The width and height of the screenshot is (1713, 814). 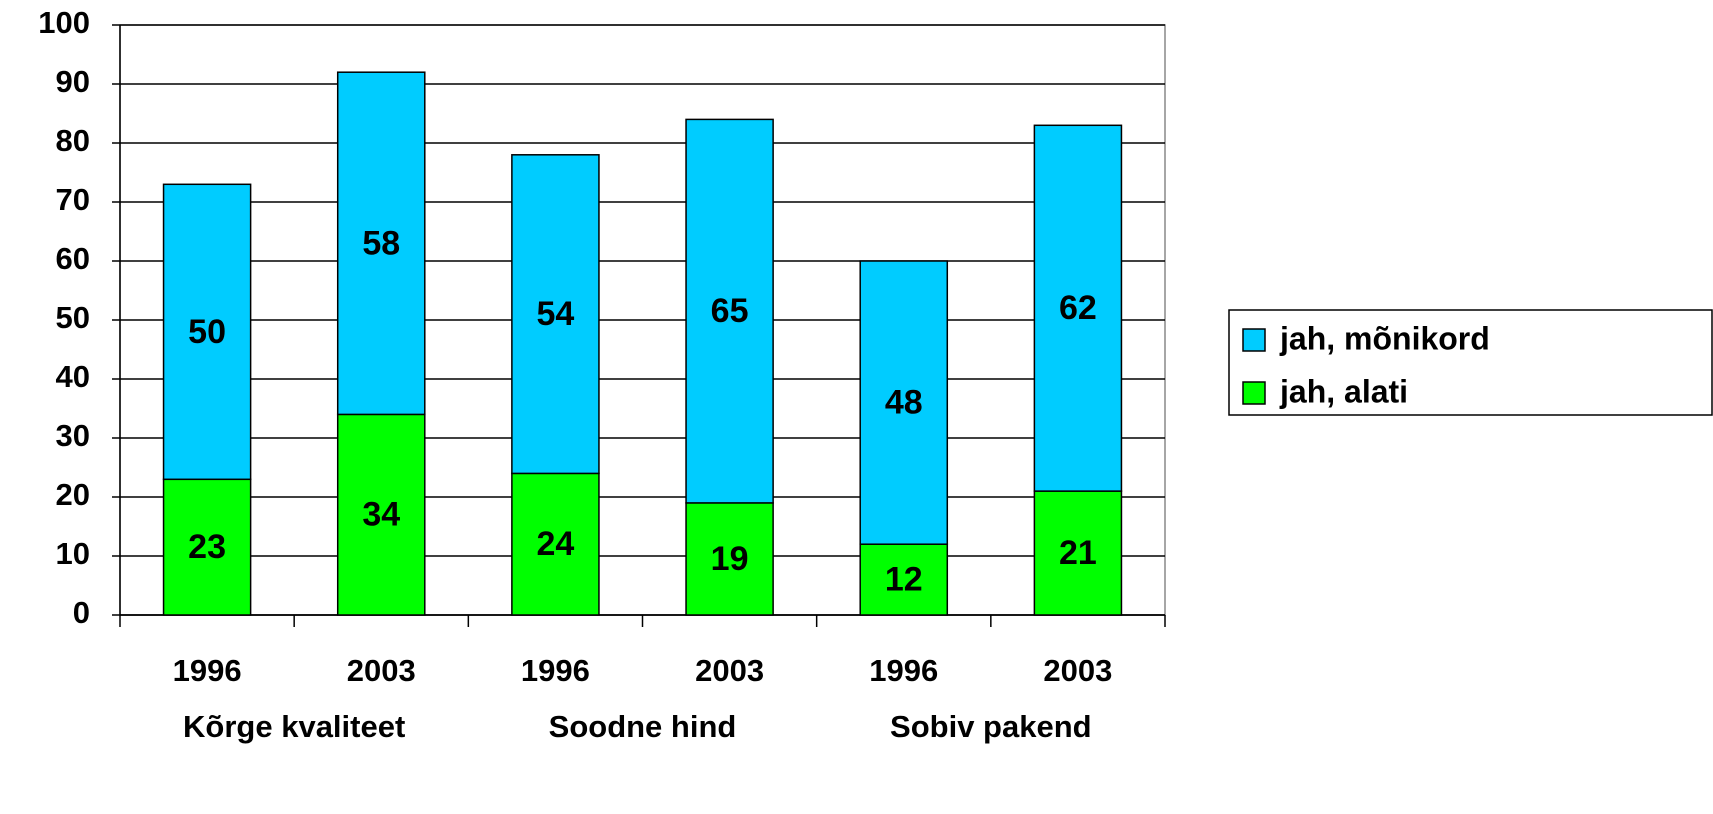 I want to click on data-label: 12, so click(x=904, y=580).